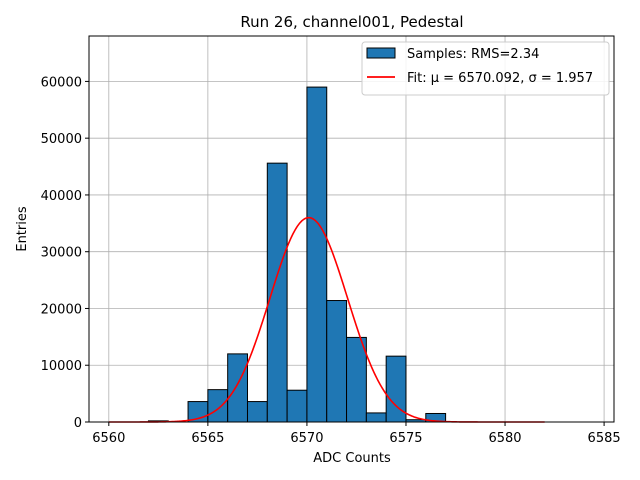 The image size is (640, 480). What do you see at coordinates (473, 54) in the screenshot?
I see `legend-samples-label: Samples: RMS=2.34` at bounding box center [473, 54].